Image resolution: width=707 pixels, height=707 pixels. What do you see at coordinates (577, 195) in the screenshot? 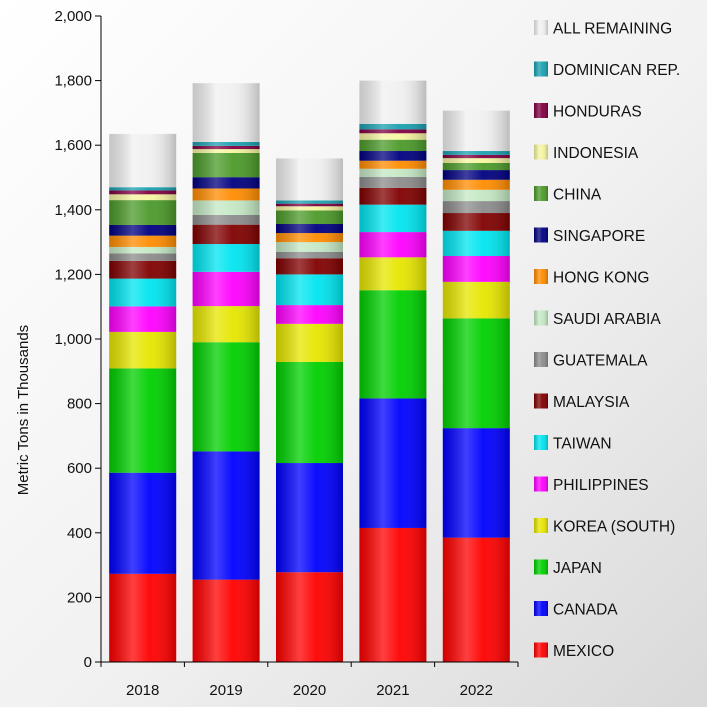
I see `legend-label: CHINA` at bounding box center [577, 195].